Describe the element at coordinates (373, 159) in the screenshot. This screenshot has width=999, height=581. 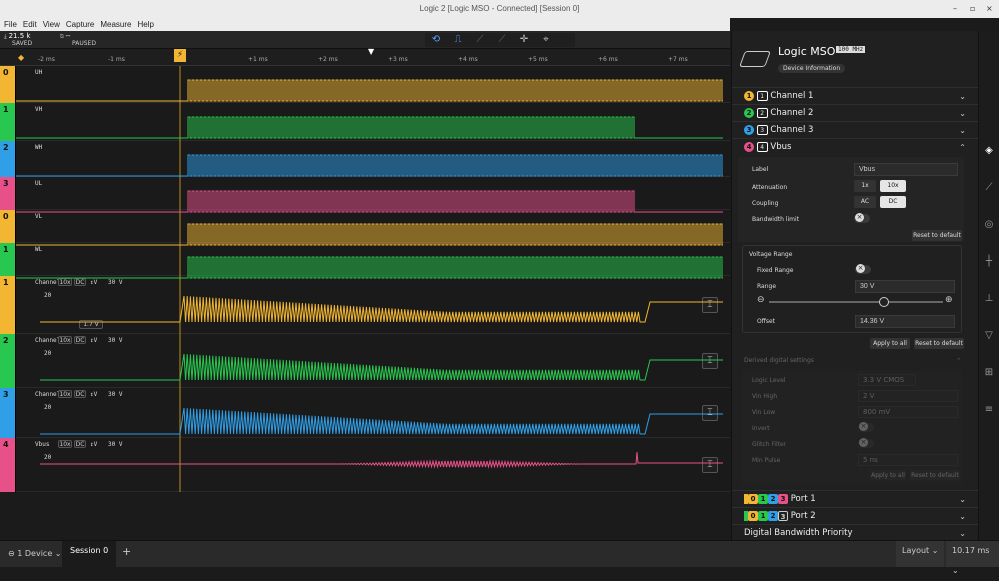
I see `digital-lane: WH` at that location.